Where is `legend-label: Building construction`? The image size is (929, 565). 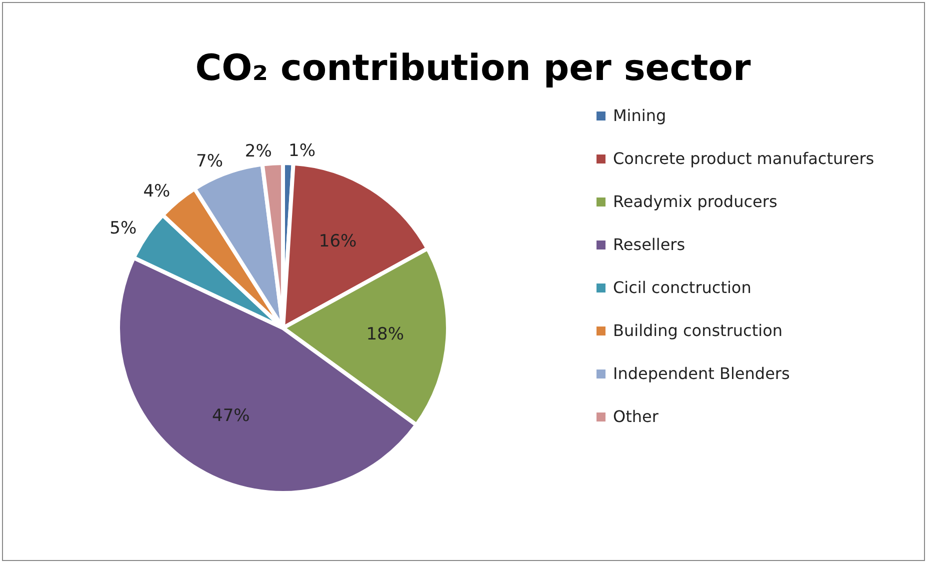 legend-label: Building construction is located at coordinates (697, 330).